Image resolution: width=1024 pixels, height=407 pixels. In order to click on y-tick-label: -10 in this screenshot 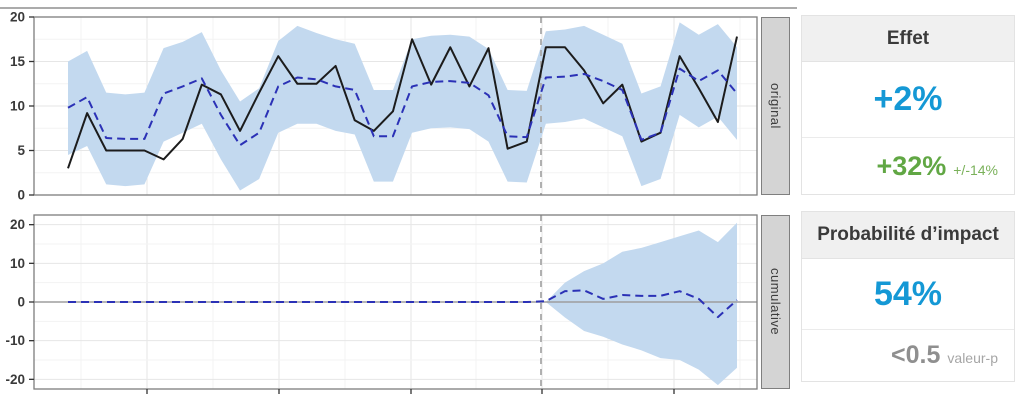, I will do `click(15, 340)`.